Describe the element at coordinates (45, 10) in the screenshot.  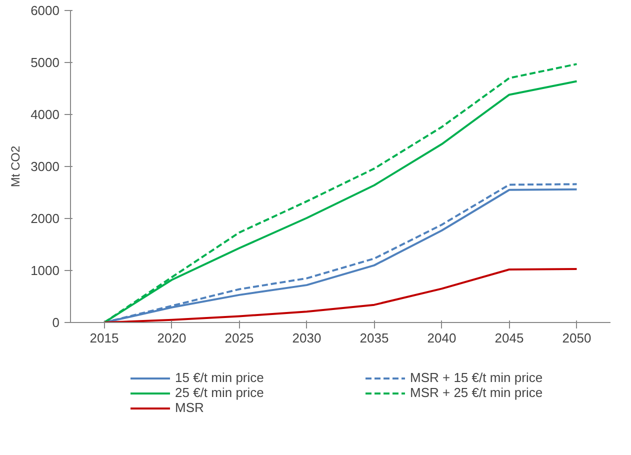
I see `y-tick-label: 6000` at that location.